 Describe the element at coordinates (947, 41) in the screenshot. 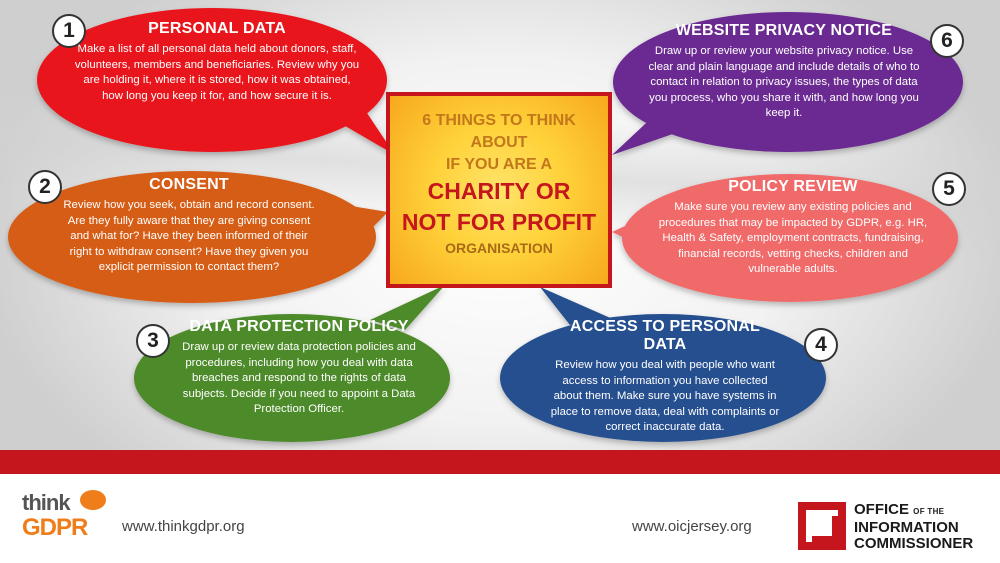

I see `number-badge-6: 6` at that location.